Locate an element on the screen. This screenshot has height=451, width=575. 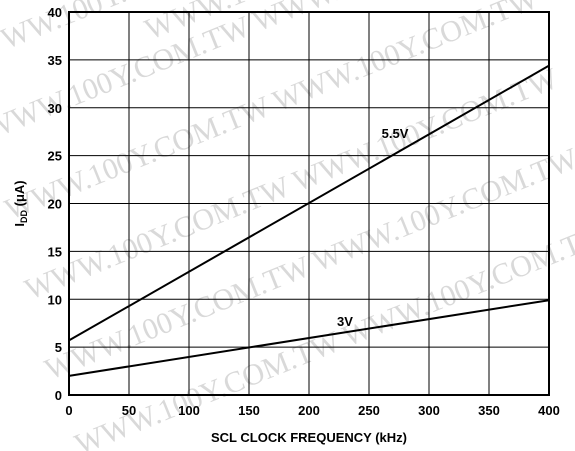
x-tick-labels: 0 50 100 150 200 250 300 350 400 is located at coordinates (312, 410).